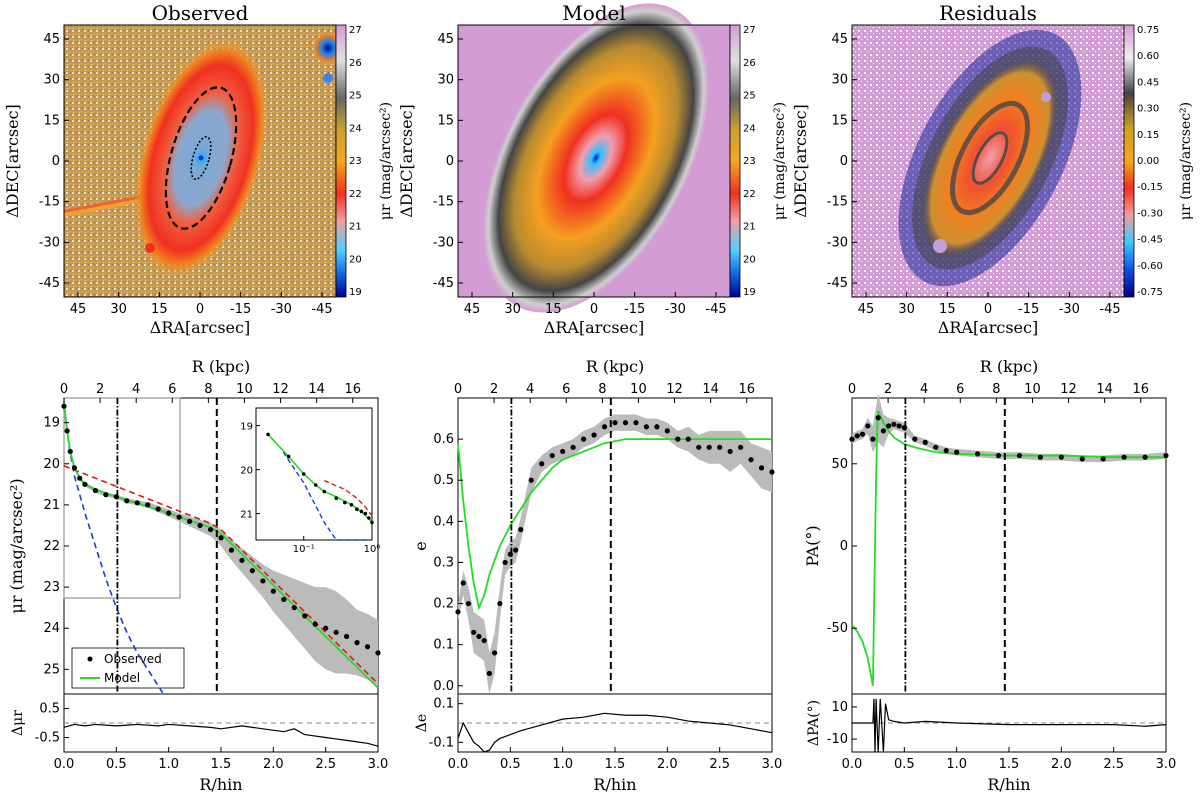 This screenshot has width=1200, height=797. I want to click on observed-xlabel: ΔRA[arcsec], so click(200, 327).